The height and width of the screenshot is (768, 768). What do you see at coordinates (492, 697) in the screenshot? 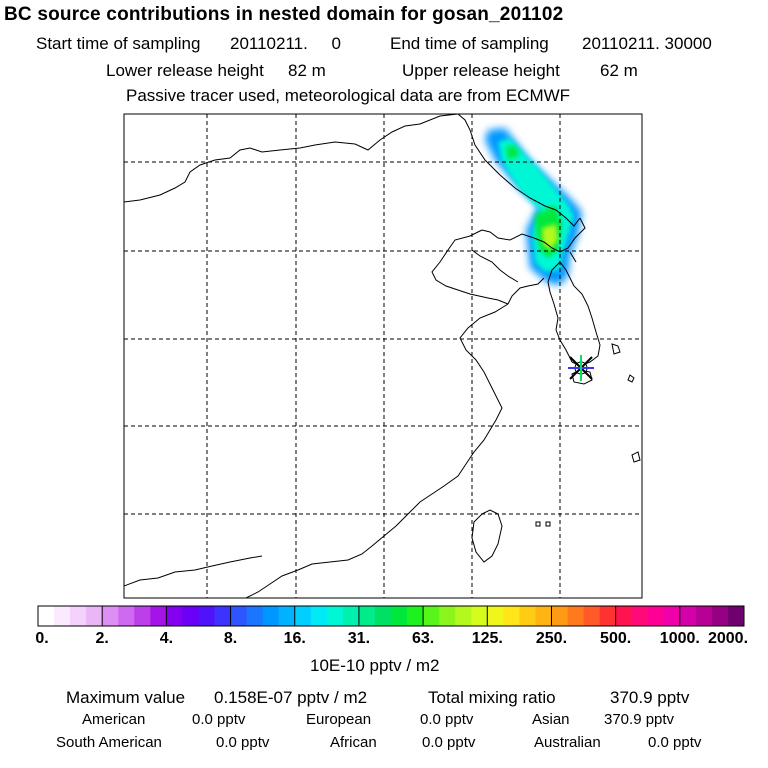
I see `total-mixing-label: Total mixing ratio` at bounding box center [492, 697].